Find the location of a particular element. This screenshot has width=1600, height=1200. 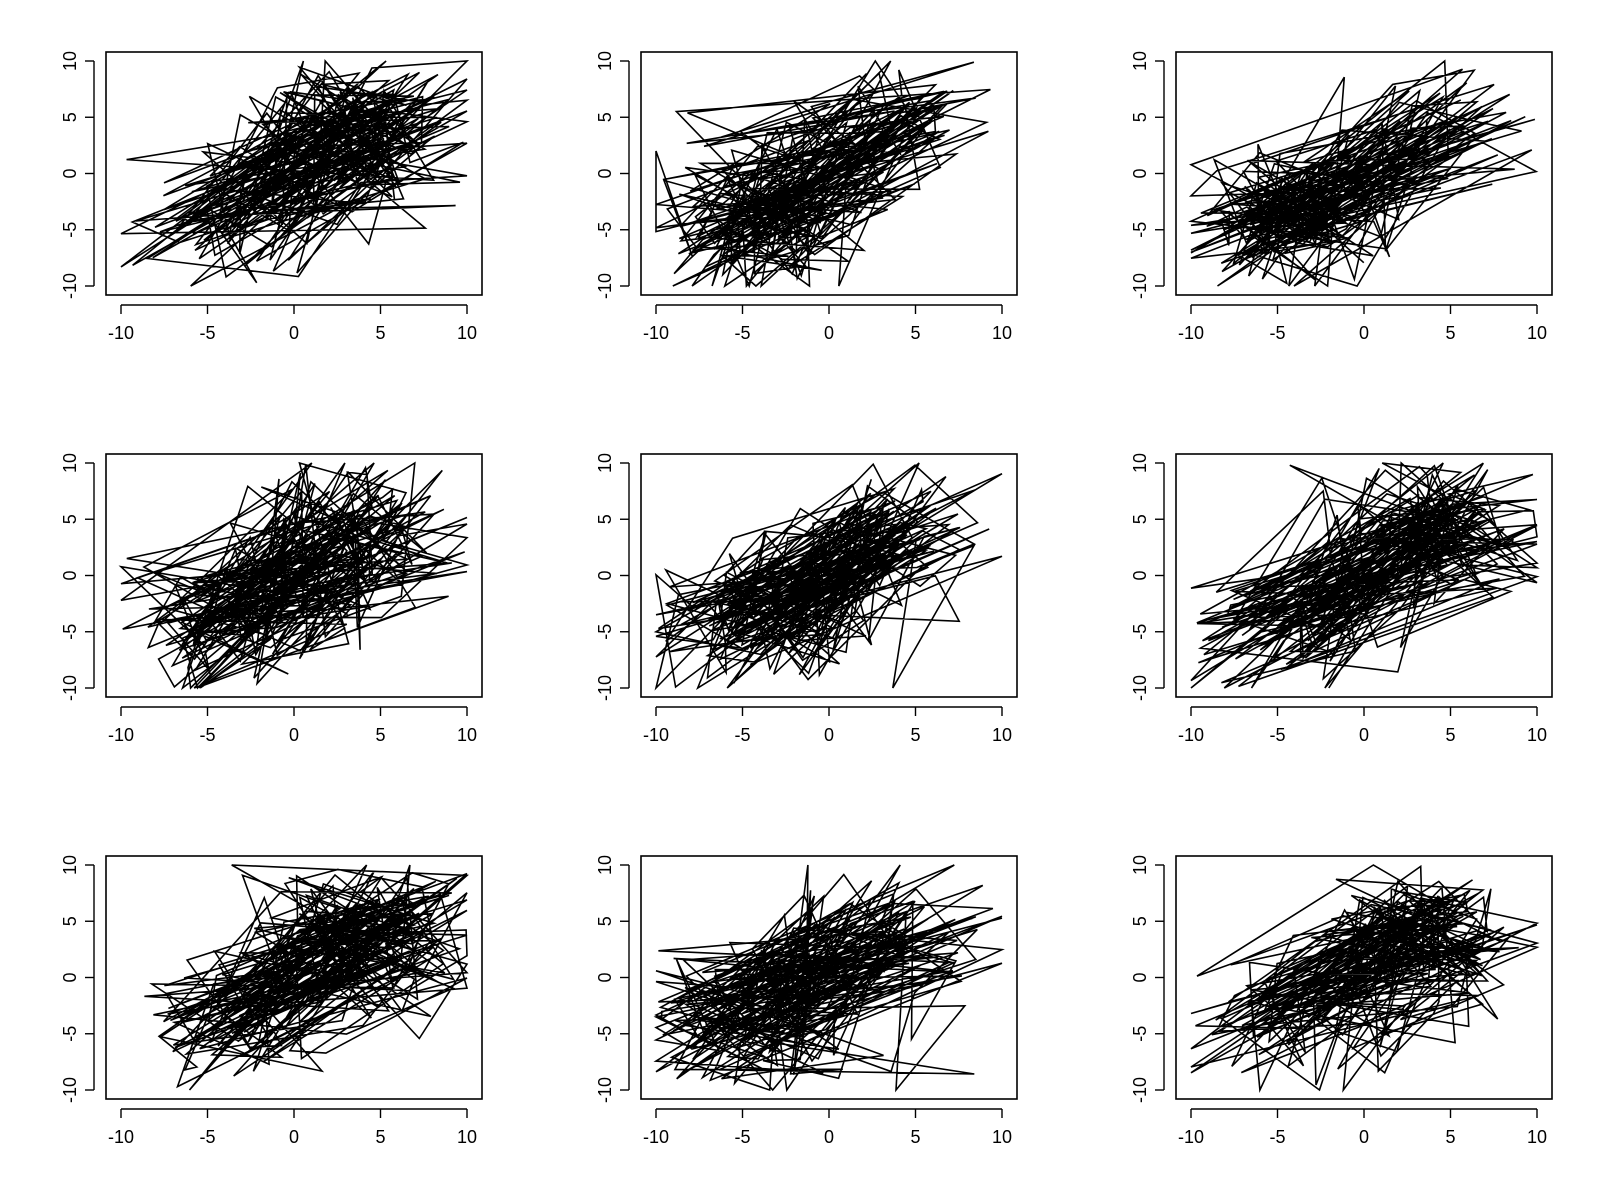

panel-5: -10 -5 0 5 10 -10 -5 0 5 10 is located at coordinates (806, 599).